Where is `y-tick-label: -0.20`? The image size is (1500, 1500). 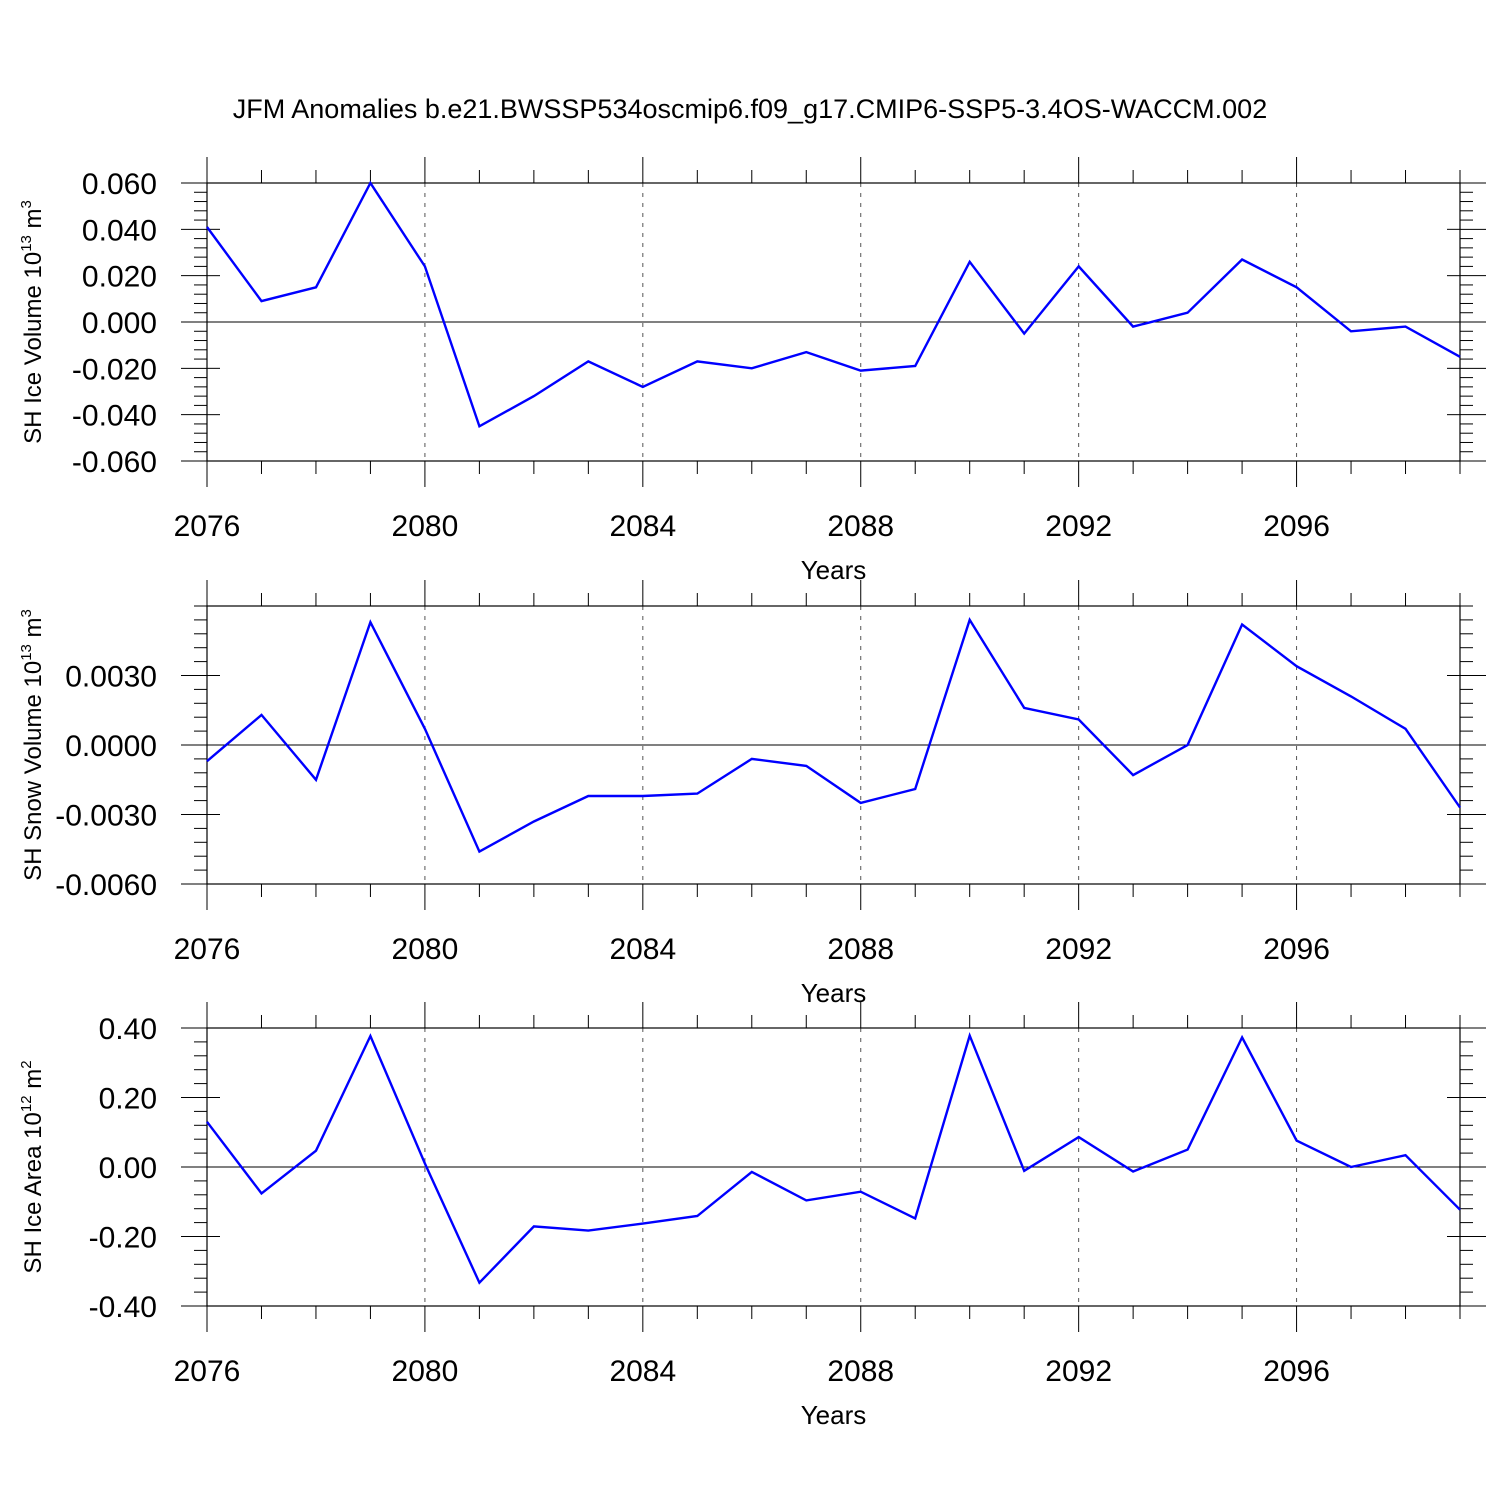
y-tick-label: -0.20 is located at coordinates (123, 1238).